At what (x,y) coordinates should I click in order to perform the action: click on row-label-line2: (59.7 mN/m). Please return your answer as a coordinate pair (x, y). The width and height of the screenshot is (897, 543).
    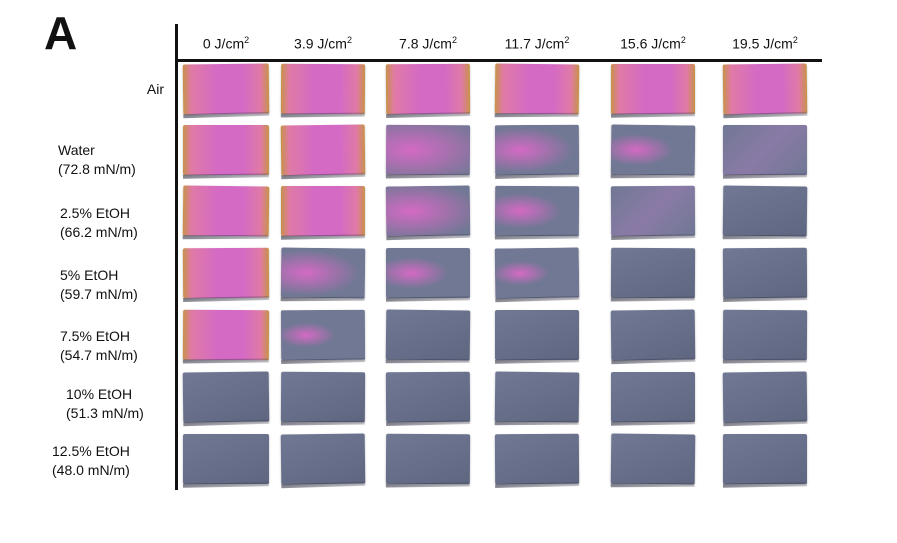
    Looking at the image, I should click on (99, 294).